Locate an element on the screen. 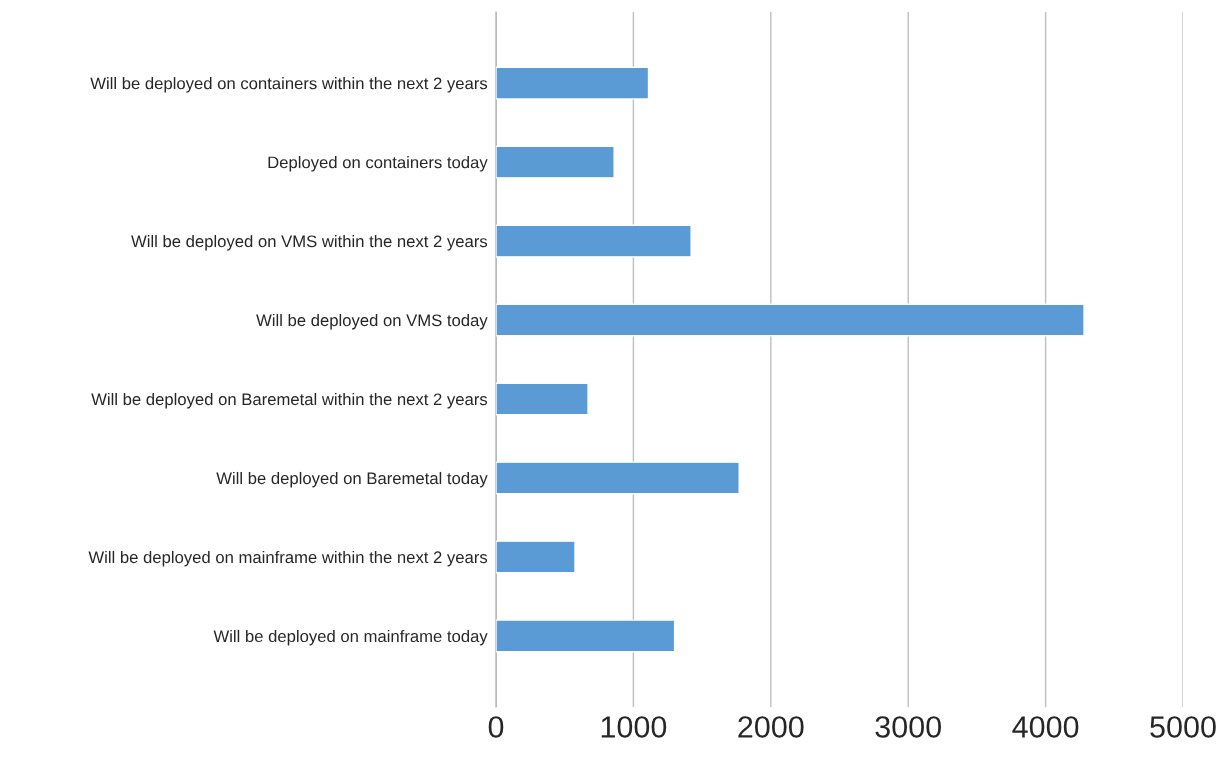 The height and width of the screenshot is (757, 1218). y-tick-label: Will be deployed on VMS within the next 2 years is located at coordinates (309, 243).